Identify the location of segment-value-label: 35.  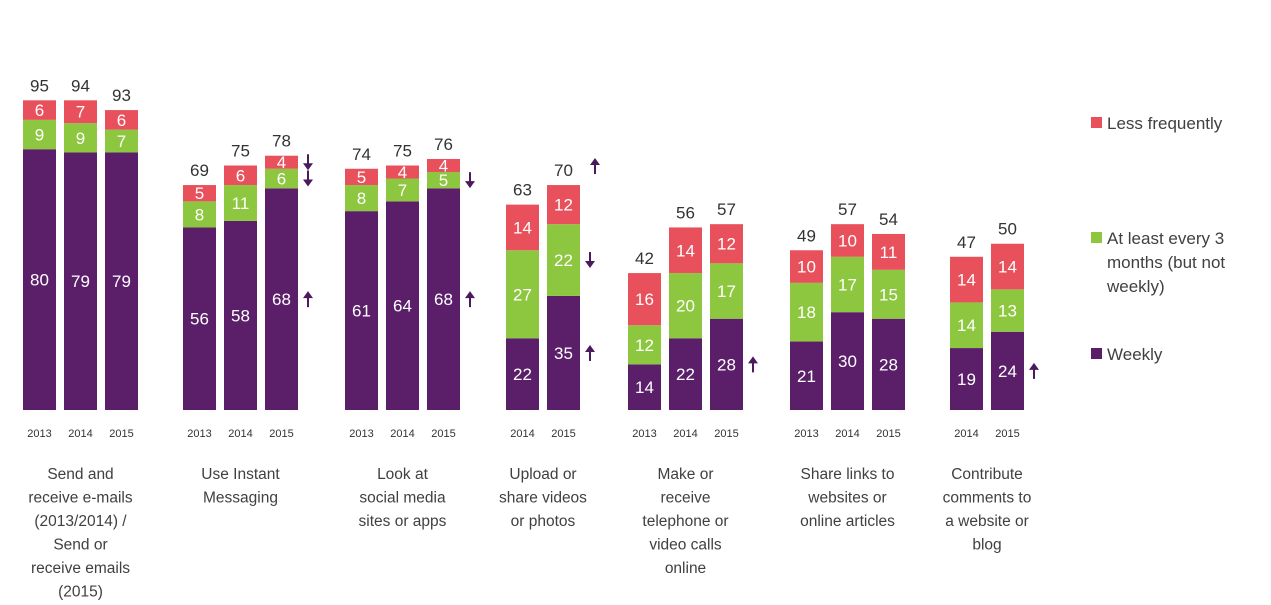
(563, 353).